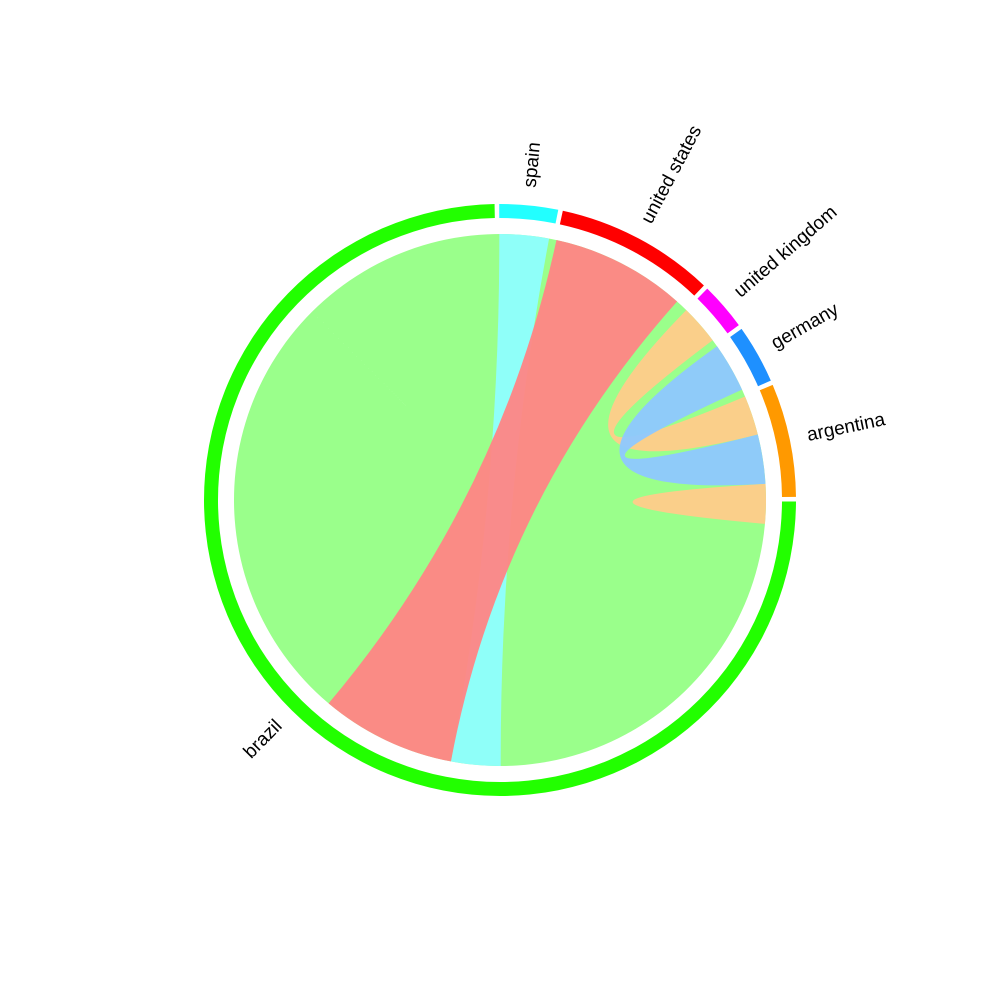  What do you see at coordinates (785, 252) in the screenshot?
I see `sector-label-united-kingdom: united kingdom` at bounding box center [785, 252].